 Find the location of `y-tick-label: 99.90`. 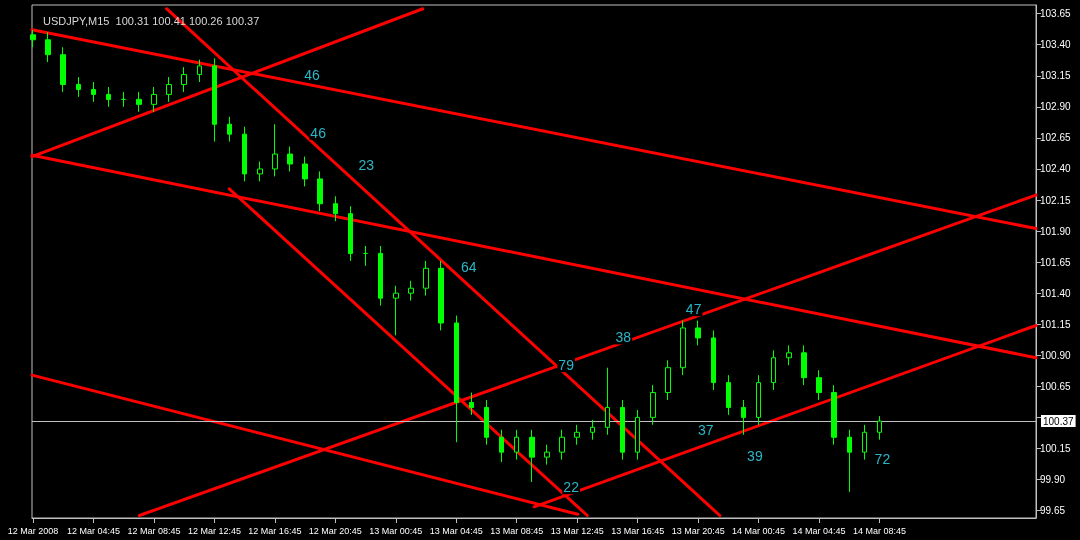

y-tick-label: 99.90 is located at coordinates (1053, 479).